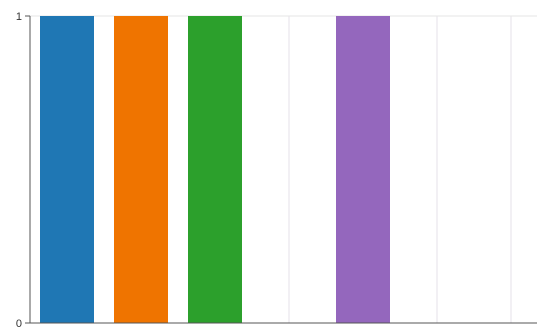 The width and height of the screenshot is (537, 332). I want to click on y-tick-label-1: 1, so click(19, 17).